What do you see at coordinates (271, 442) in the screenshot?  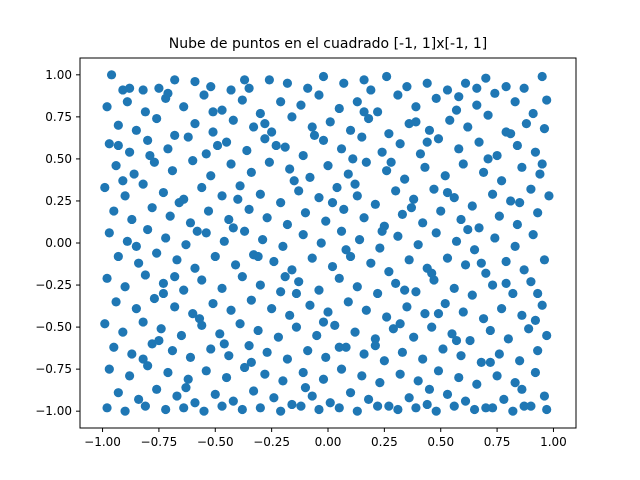 I see `x-tick-label: −0.25` at bounding box center [271, 442].